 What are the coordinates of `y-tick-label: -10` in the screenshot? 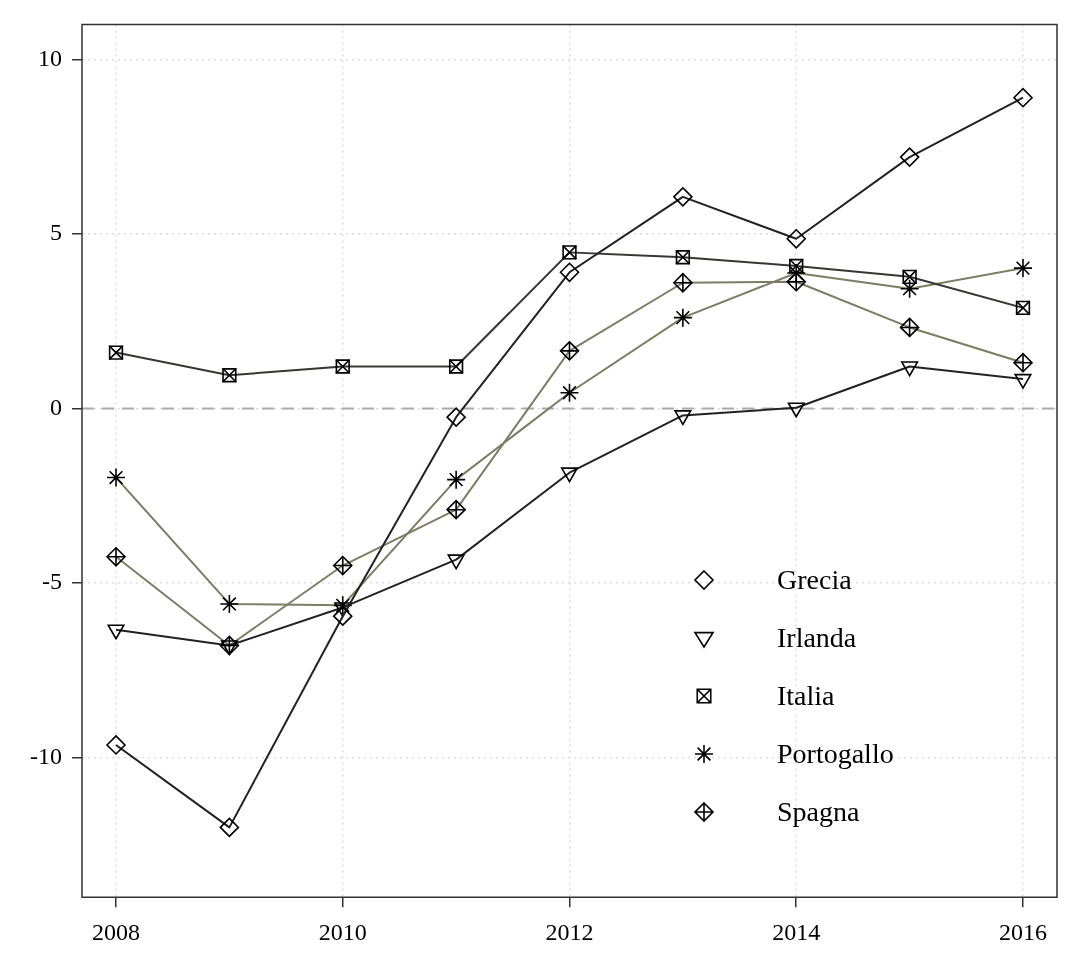 It's located at (45, 755).